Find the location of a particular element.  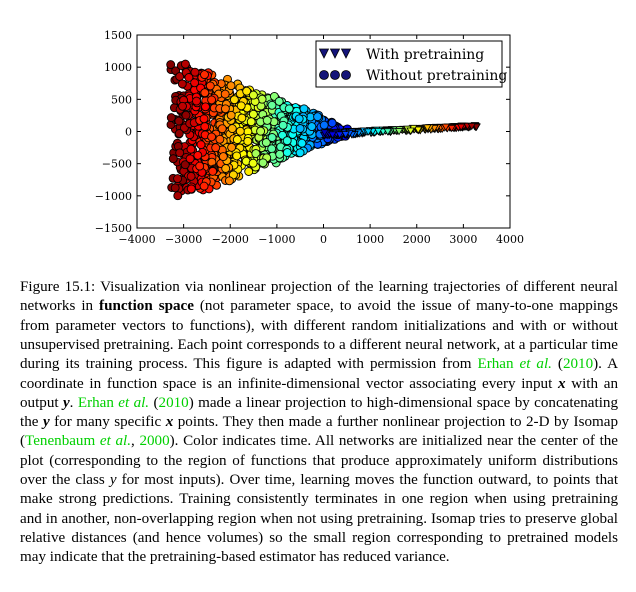

legend-label: Without pretraining is located at coordinates (436, 76).